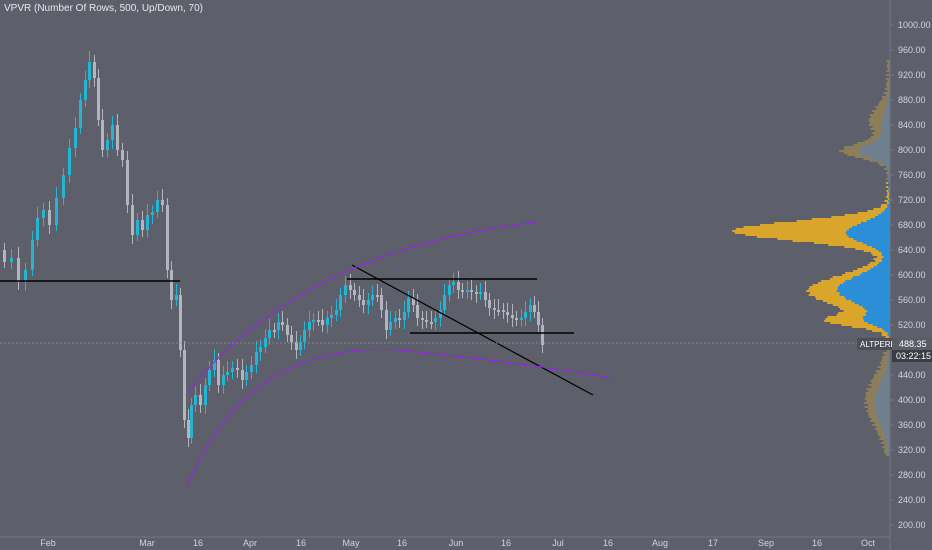 The height and width of the screenshot is (550, 932). What do you see at coordinates (912, 175) in the screenshot?
I see `price-tick-label: 760.00` at bounding box center [912, 175].